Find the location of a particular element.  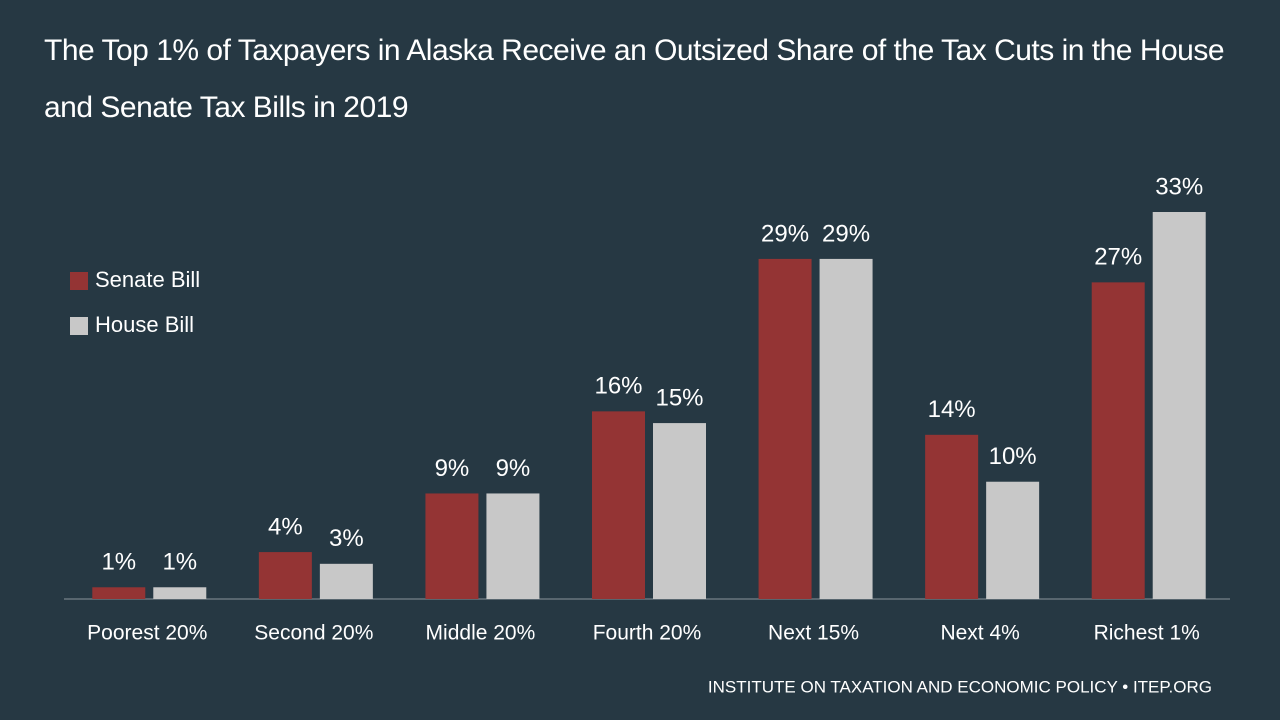

value-label: 4% is located at coordinates (285, 526).